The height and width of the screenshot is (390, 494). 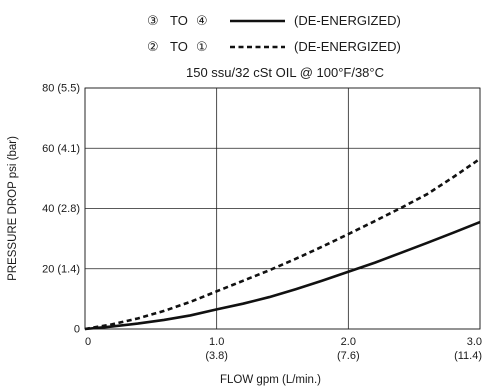 I want to click on x-tick-label-3: 3.0, so click(x=474, y=342).